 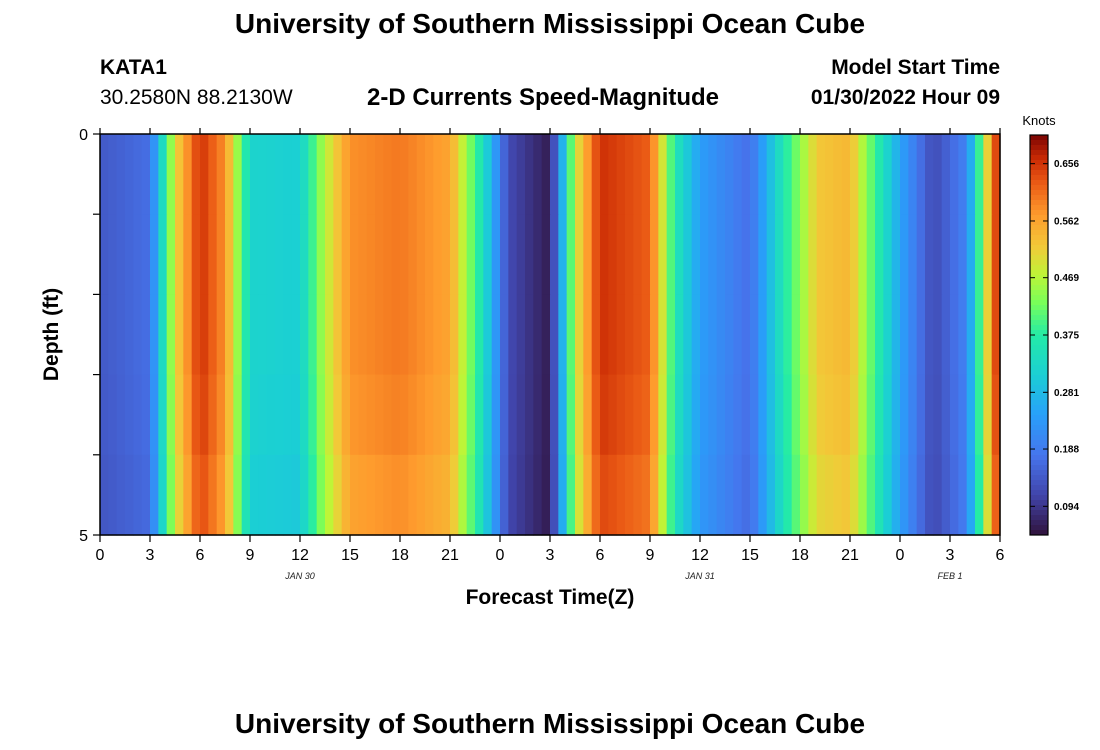 What do you see at coordinates (950, 555) in the screenshot?
I see `x-tick-label: 3` at bounding box center [950, 555].